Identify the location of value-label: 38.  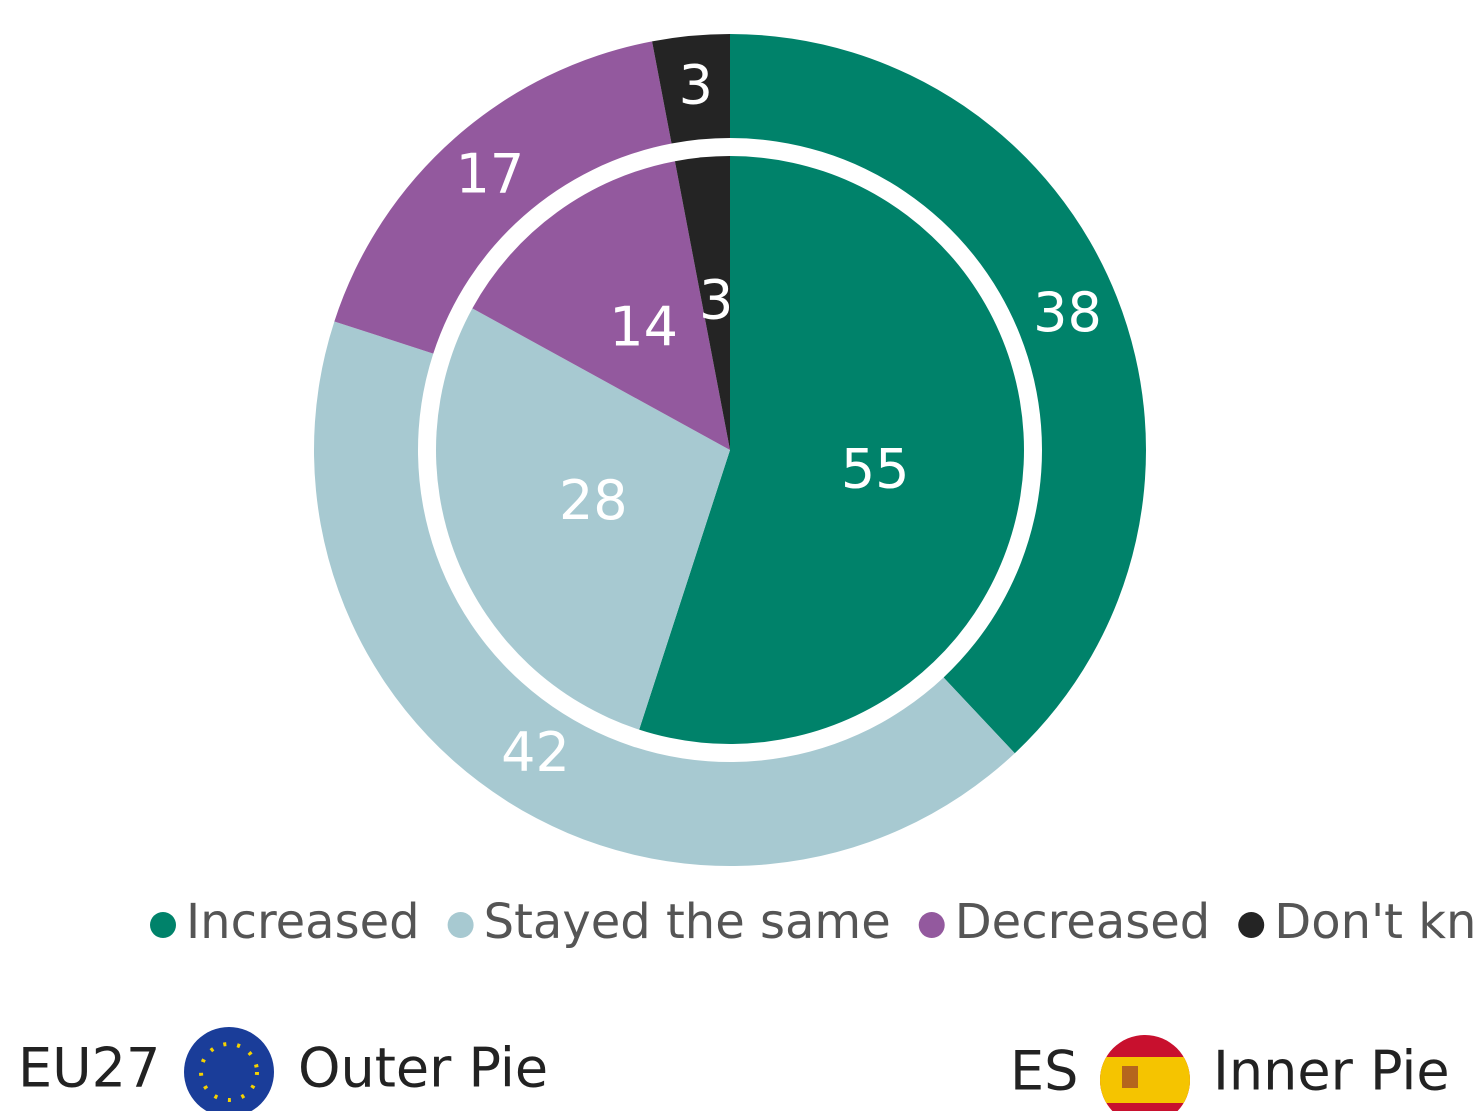
(1067, 312).